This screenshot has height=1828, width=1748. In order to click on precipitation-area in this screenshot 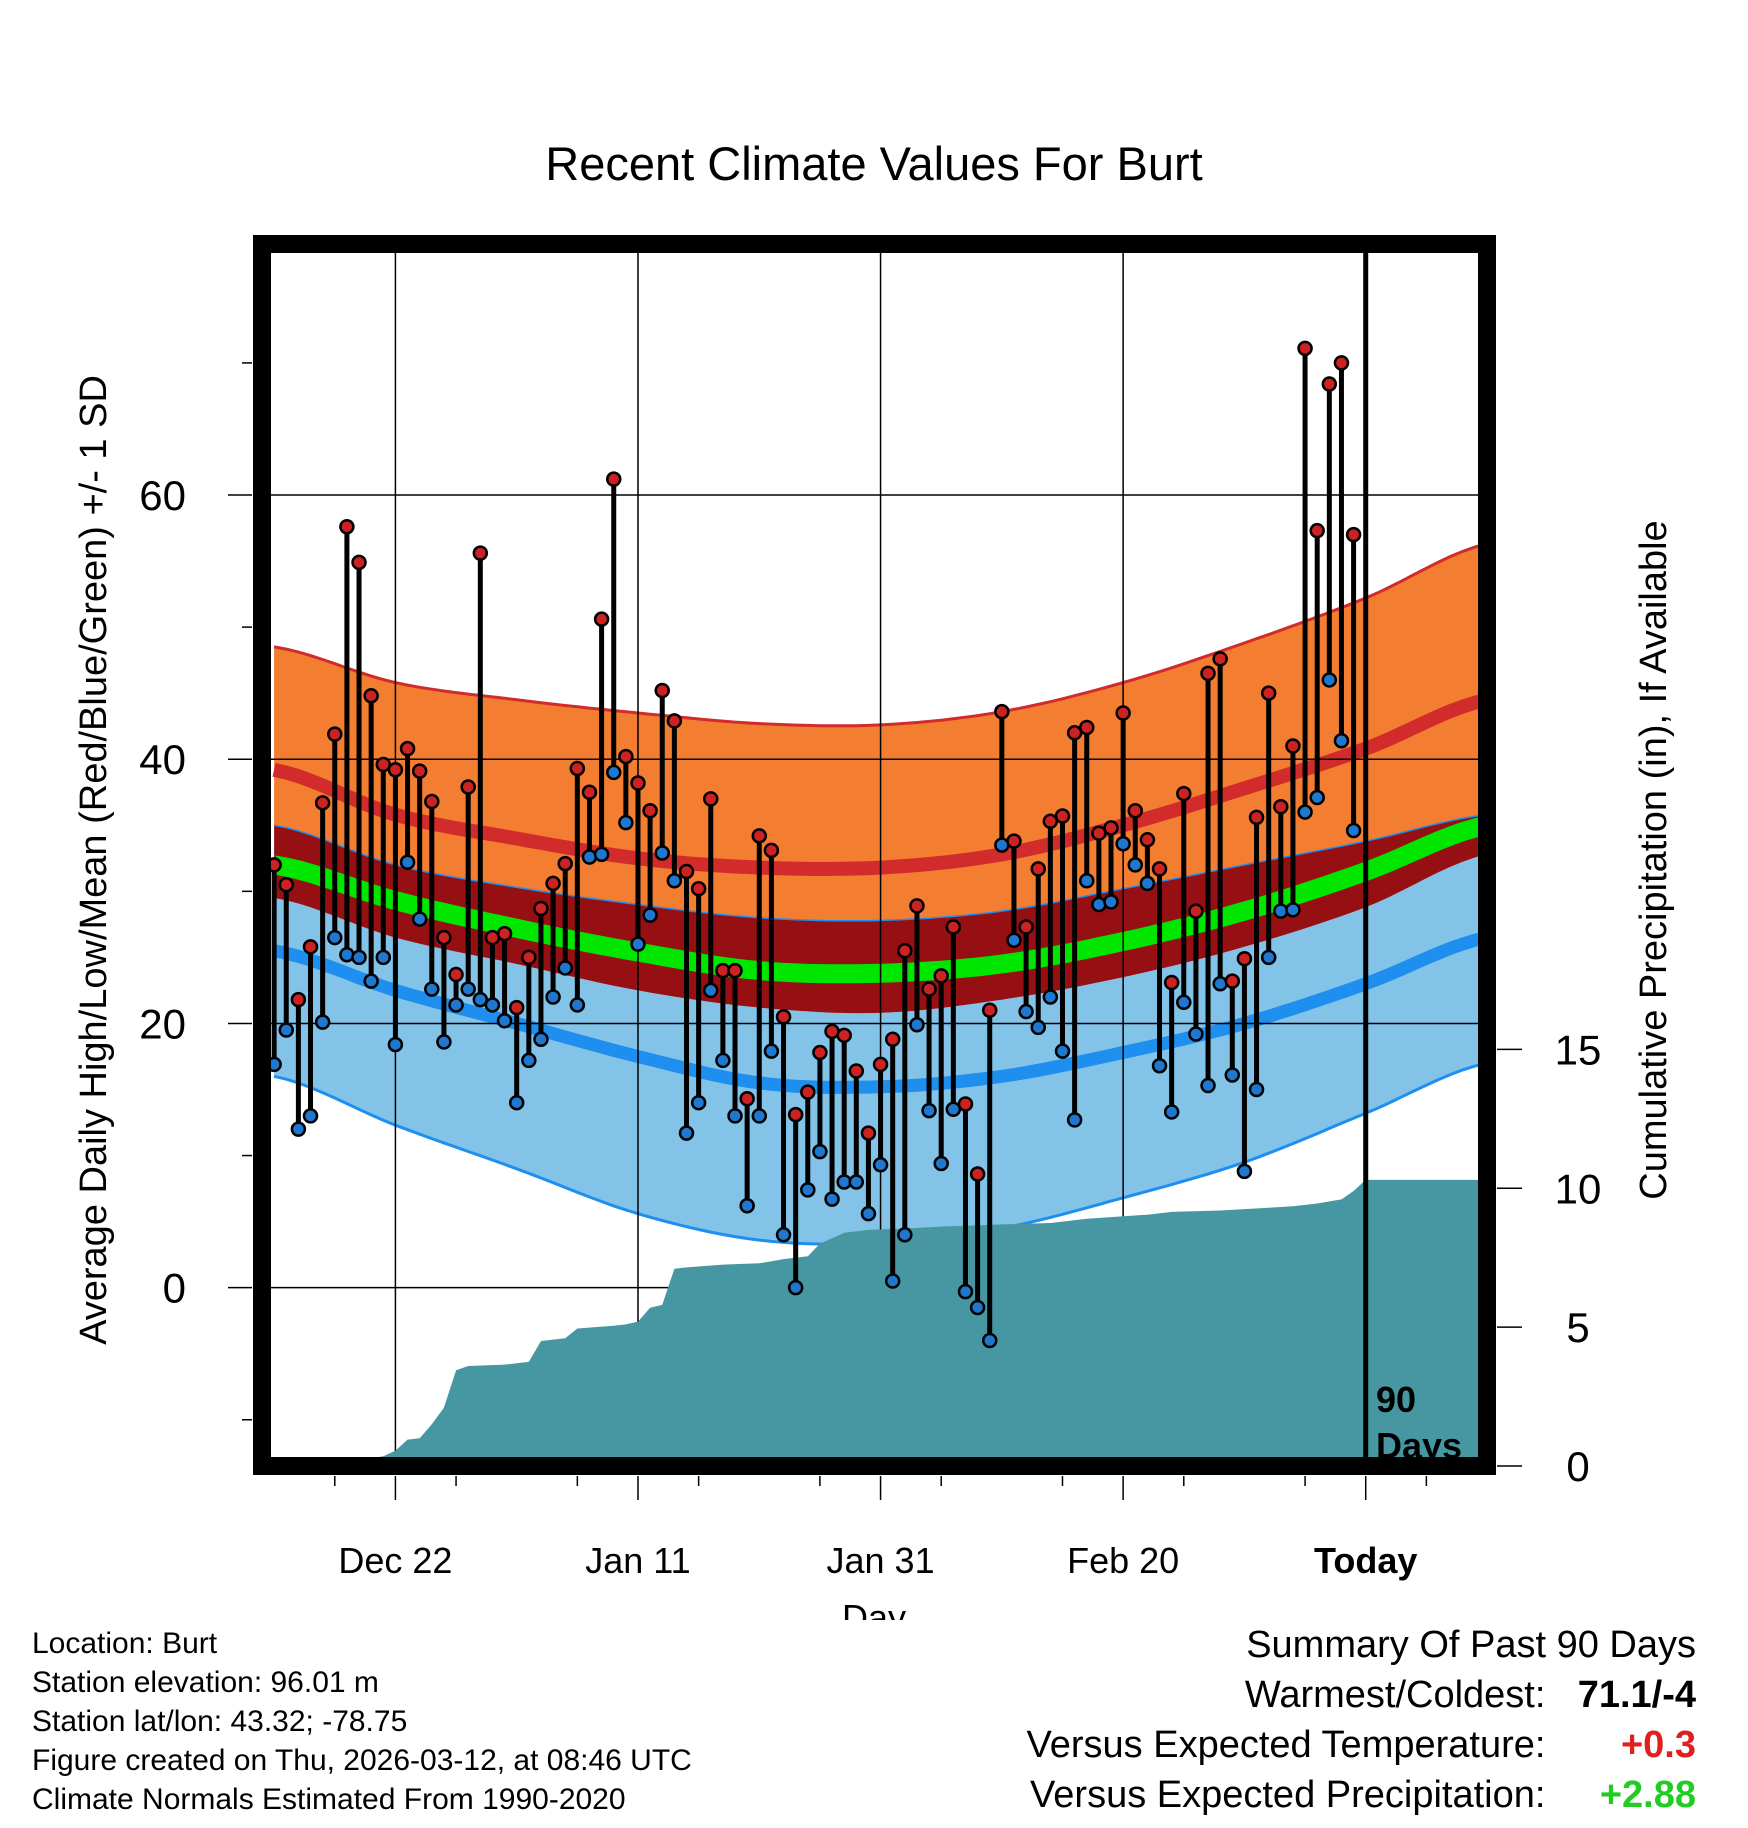, I will do `click(880, 1322)`.